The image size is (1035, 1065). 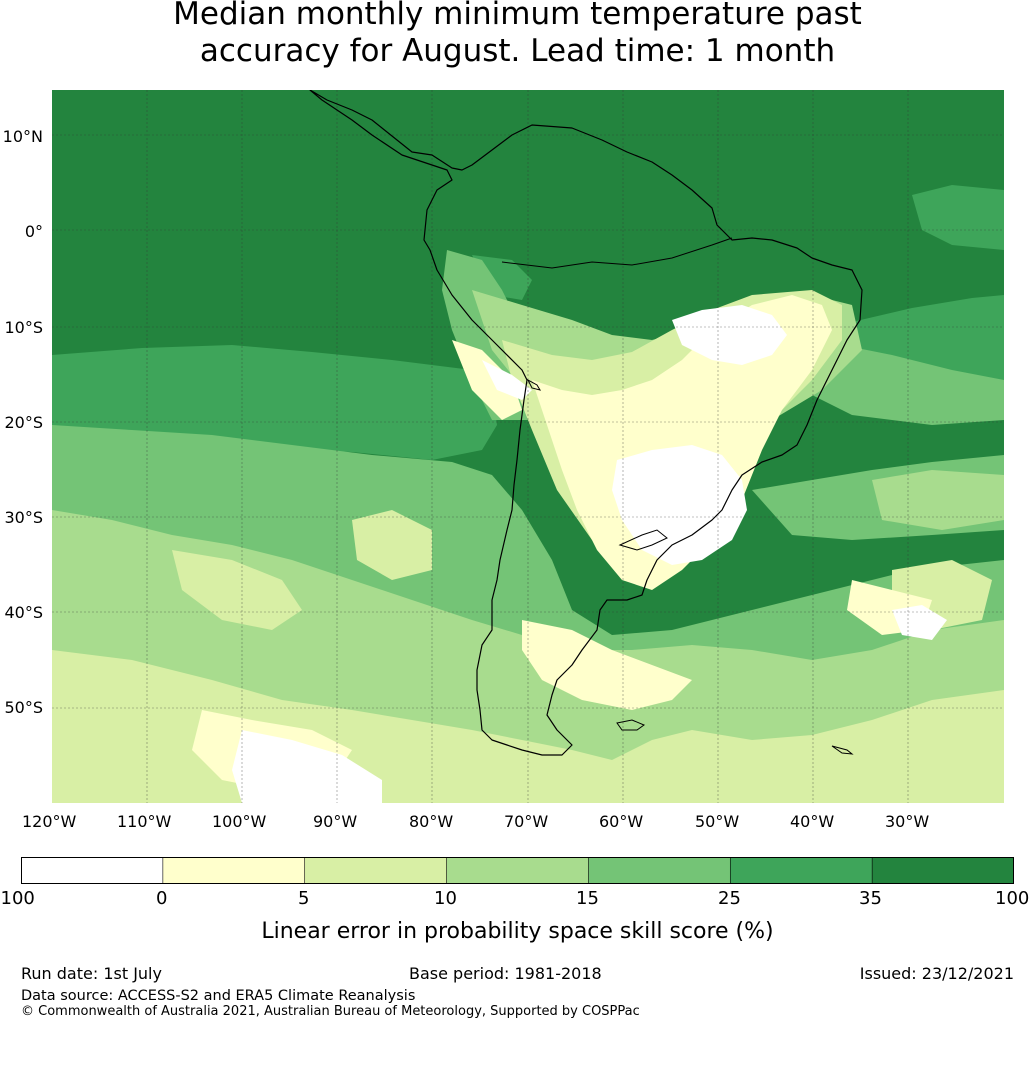 What do you see at coordinates (23, 517) in the screenshot?
I see `lat-label: 30°S` at bounding box center [23, 517].